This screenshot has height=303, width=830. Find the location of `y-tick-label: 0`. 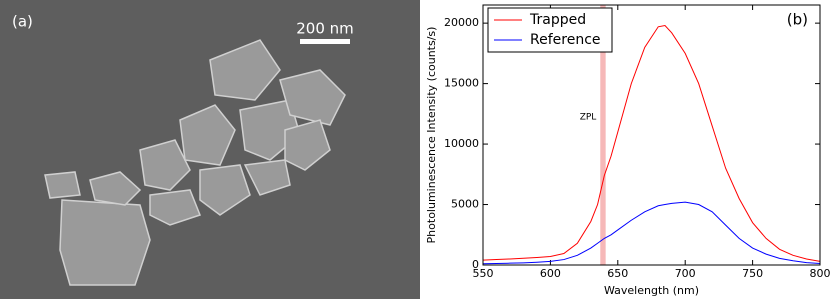

y-tick-label: 0 is located at coordinates (475, 264).